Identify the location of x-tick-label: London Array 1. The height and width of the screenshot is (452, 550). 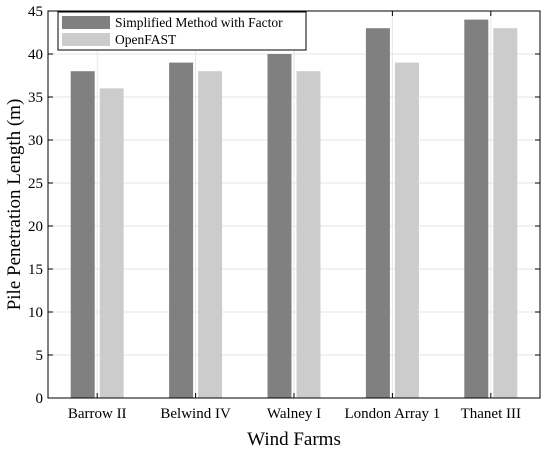
(392, 414).